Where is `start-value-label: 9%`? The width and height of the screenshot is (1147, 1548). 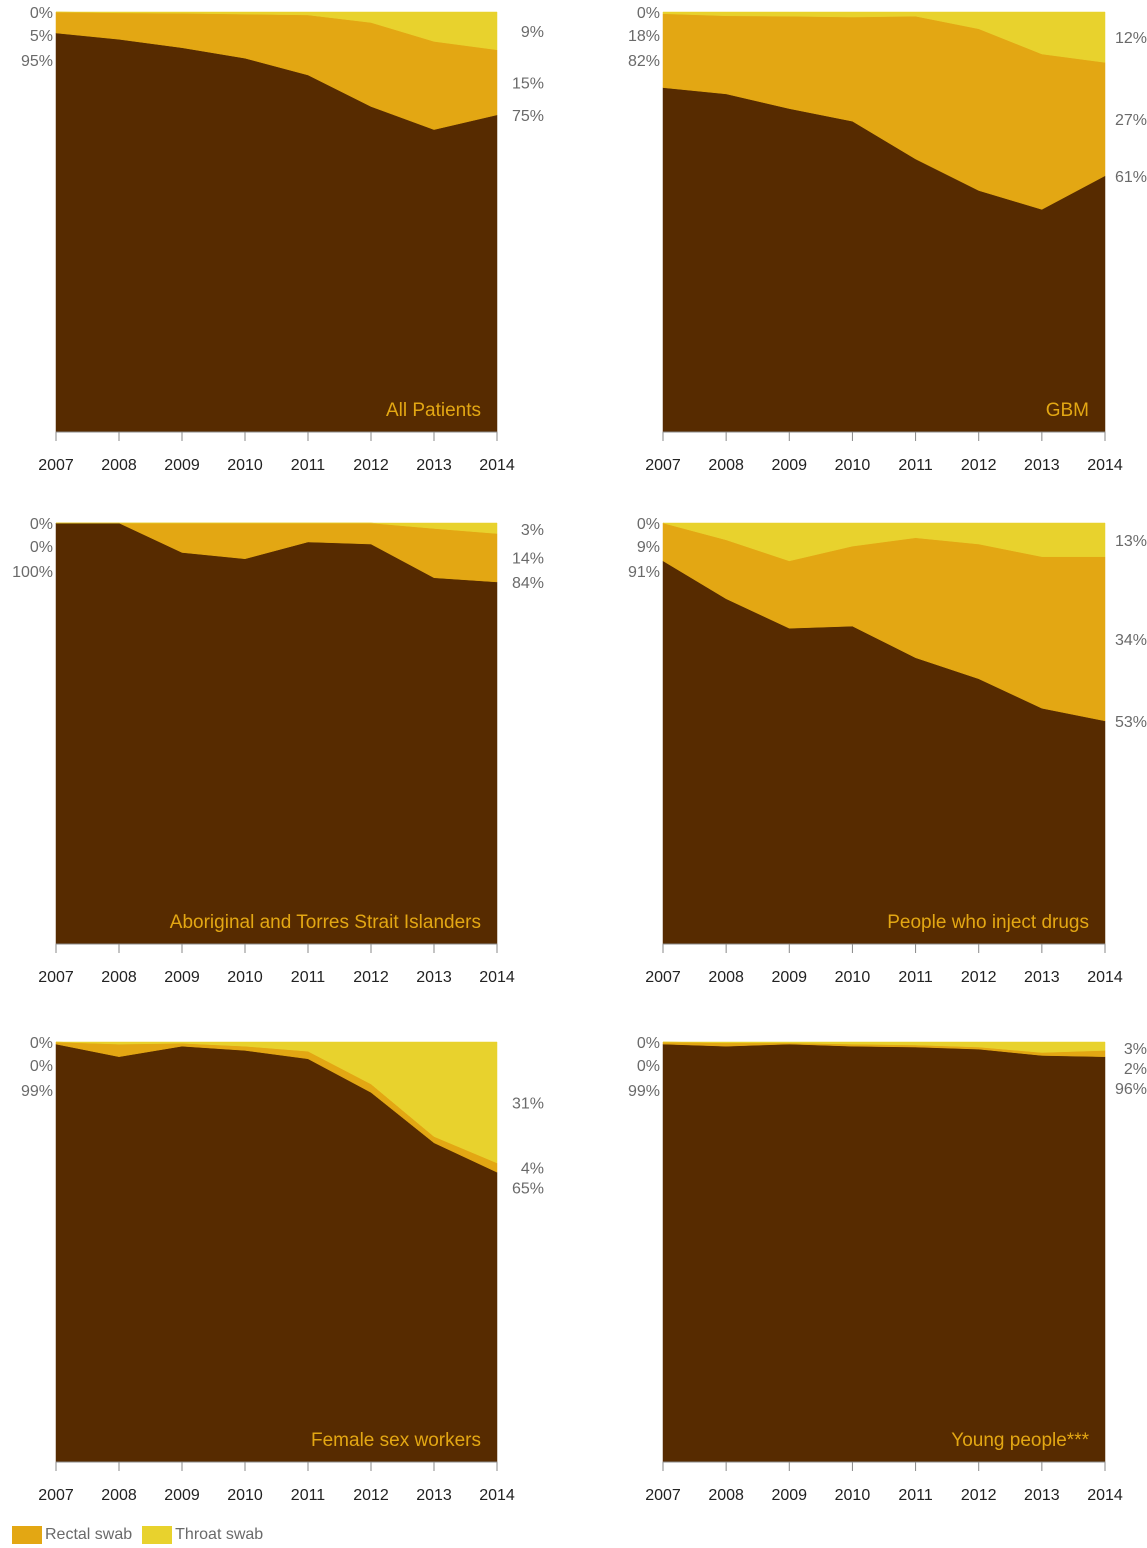 start-value-label: 9% is located at coordinates (648, 547).